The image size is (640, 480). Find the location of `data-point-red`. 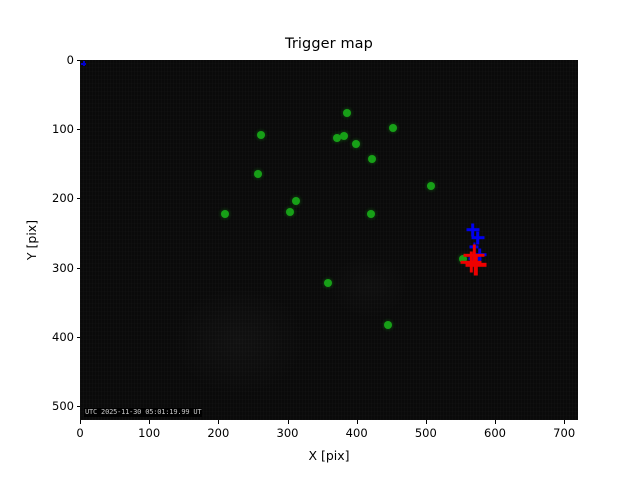

data-point-red is located at coordinates (475, 264).